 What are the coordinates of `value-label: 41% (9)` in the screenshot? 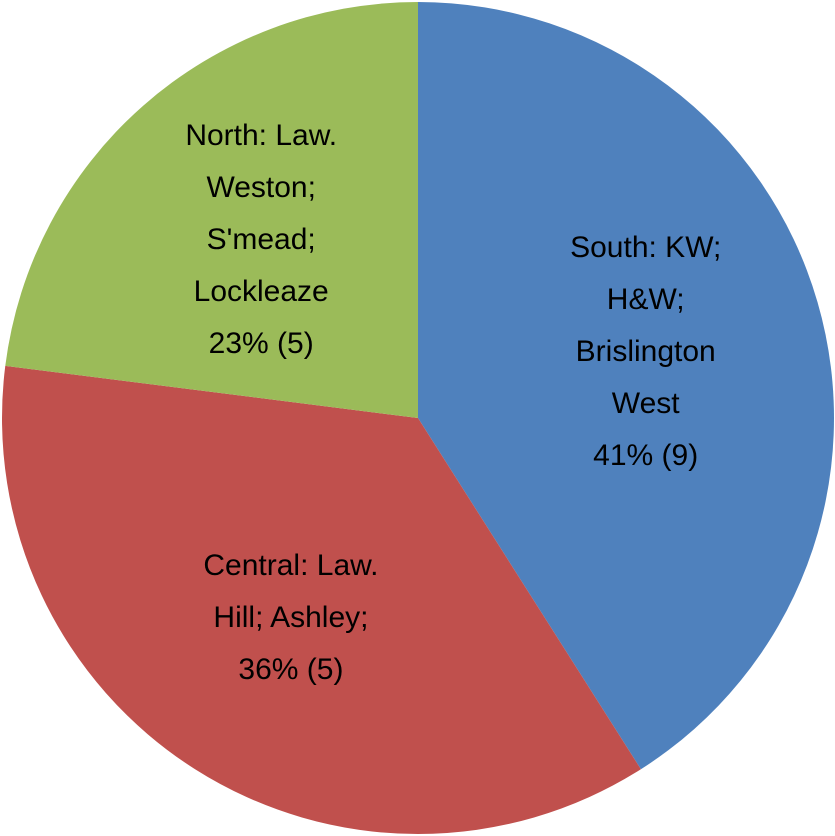 It's located at (646, 455).